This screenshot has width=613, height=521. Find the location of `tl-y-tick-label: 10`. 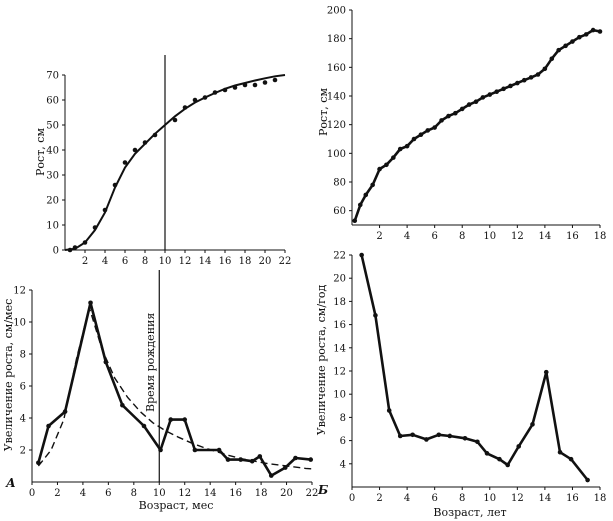

tl-y-tick-label: 10 is located at coordinates (52, 226).